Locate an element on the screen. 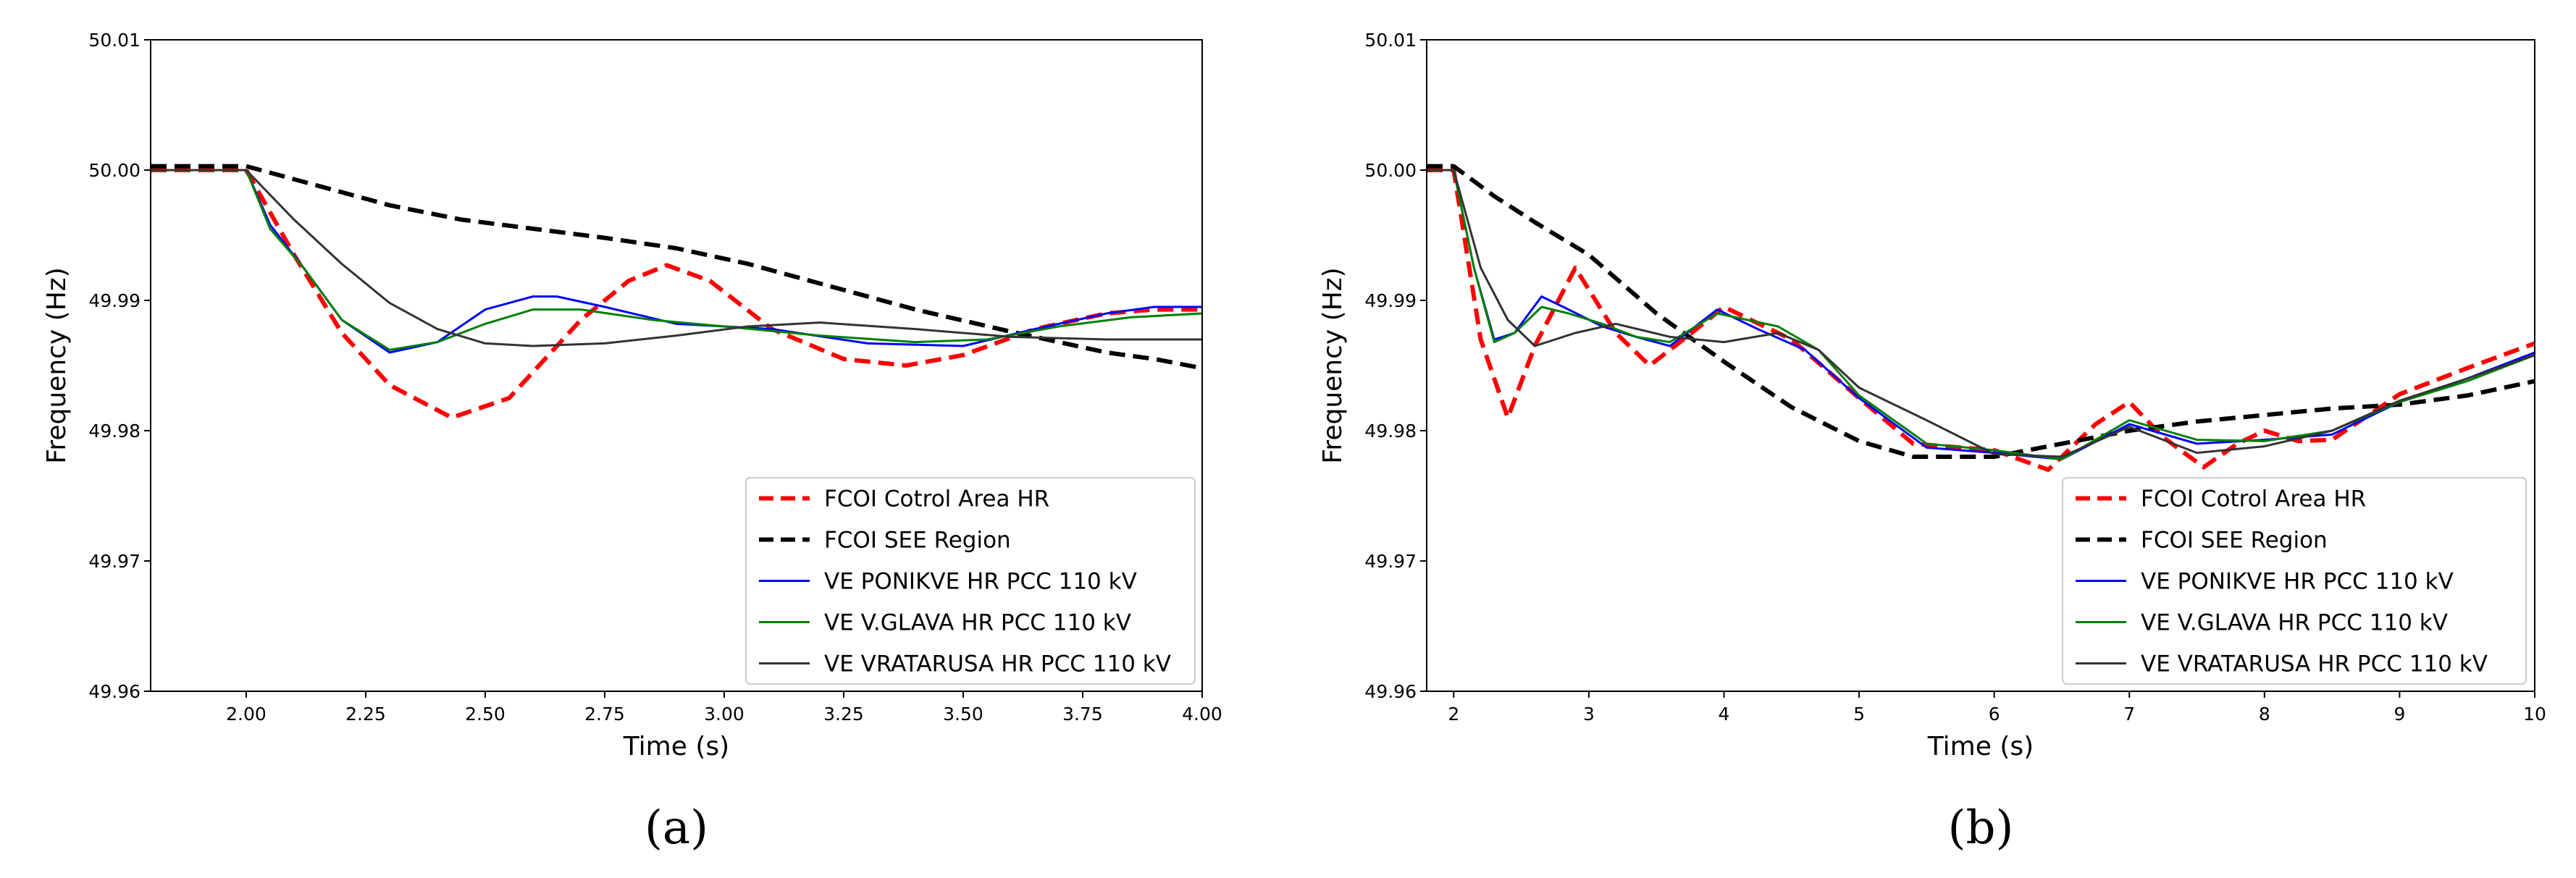  x-tick-label: 3.00 is located at coordinates (724, 714).